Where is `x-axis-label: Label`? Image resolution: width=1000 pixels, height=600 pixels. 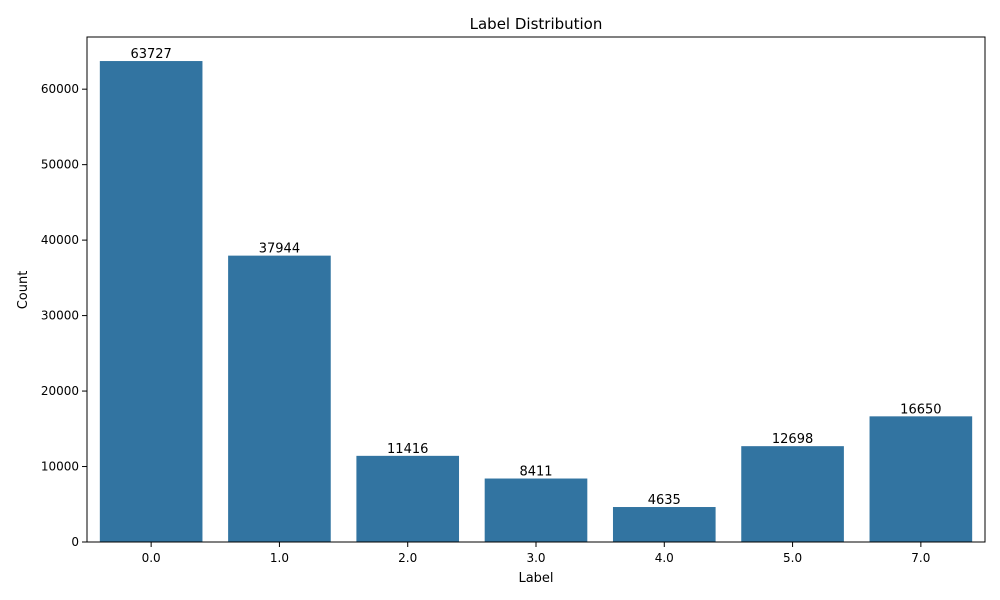 x-axis-label: Label is located at coordinates (535, 578).